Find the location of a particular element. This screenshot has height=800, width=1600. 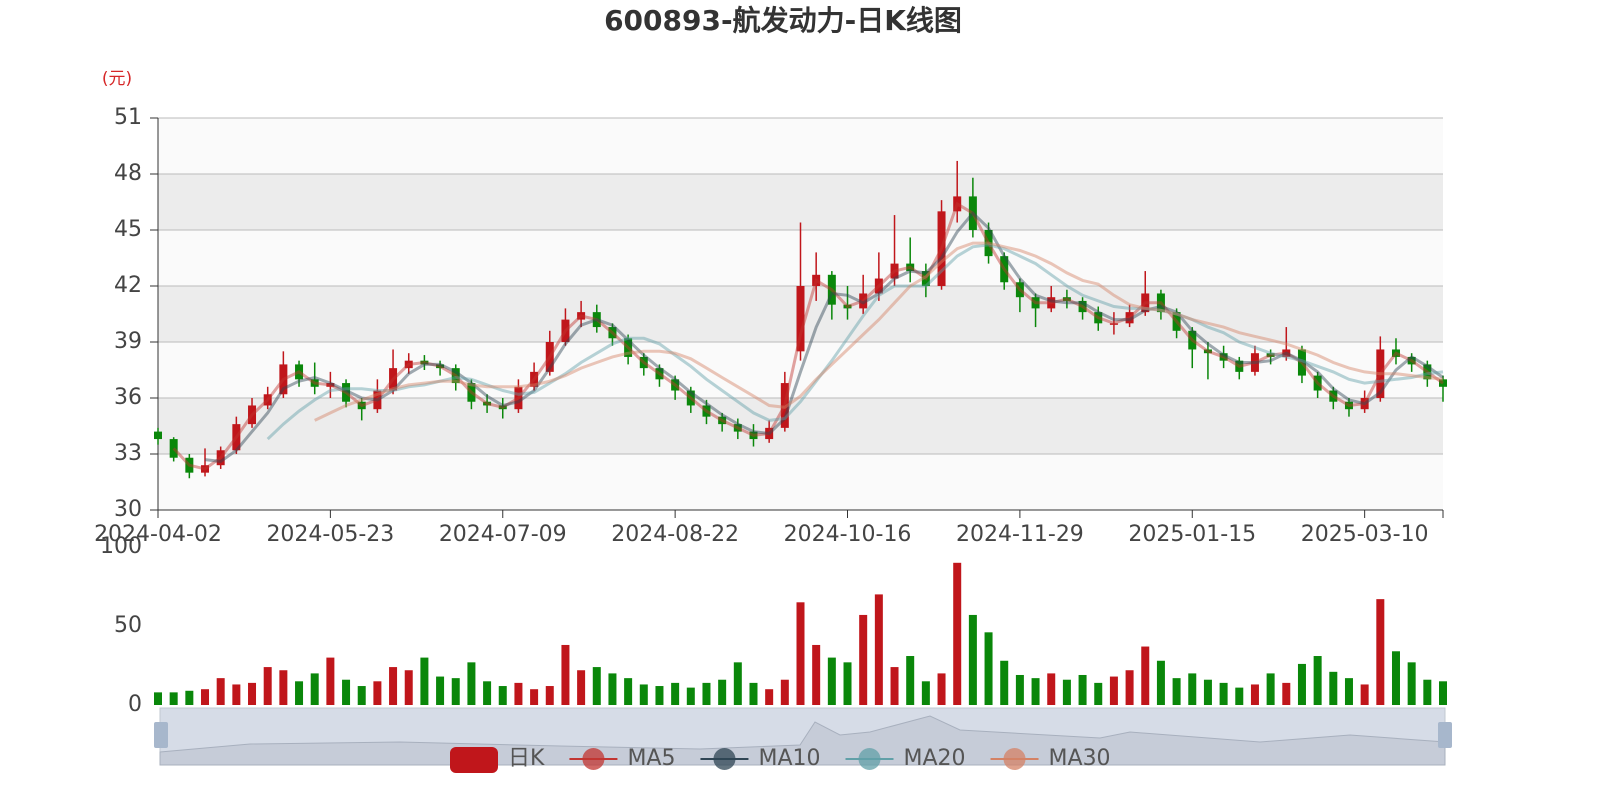

y-tick-label: 33 is located at coordinates (128, 453).